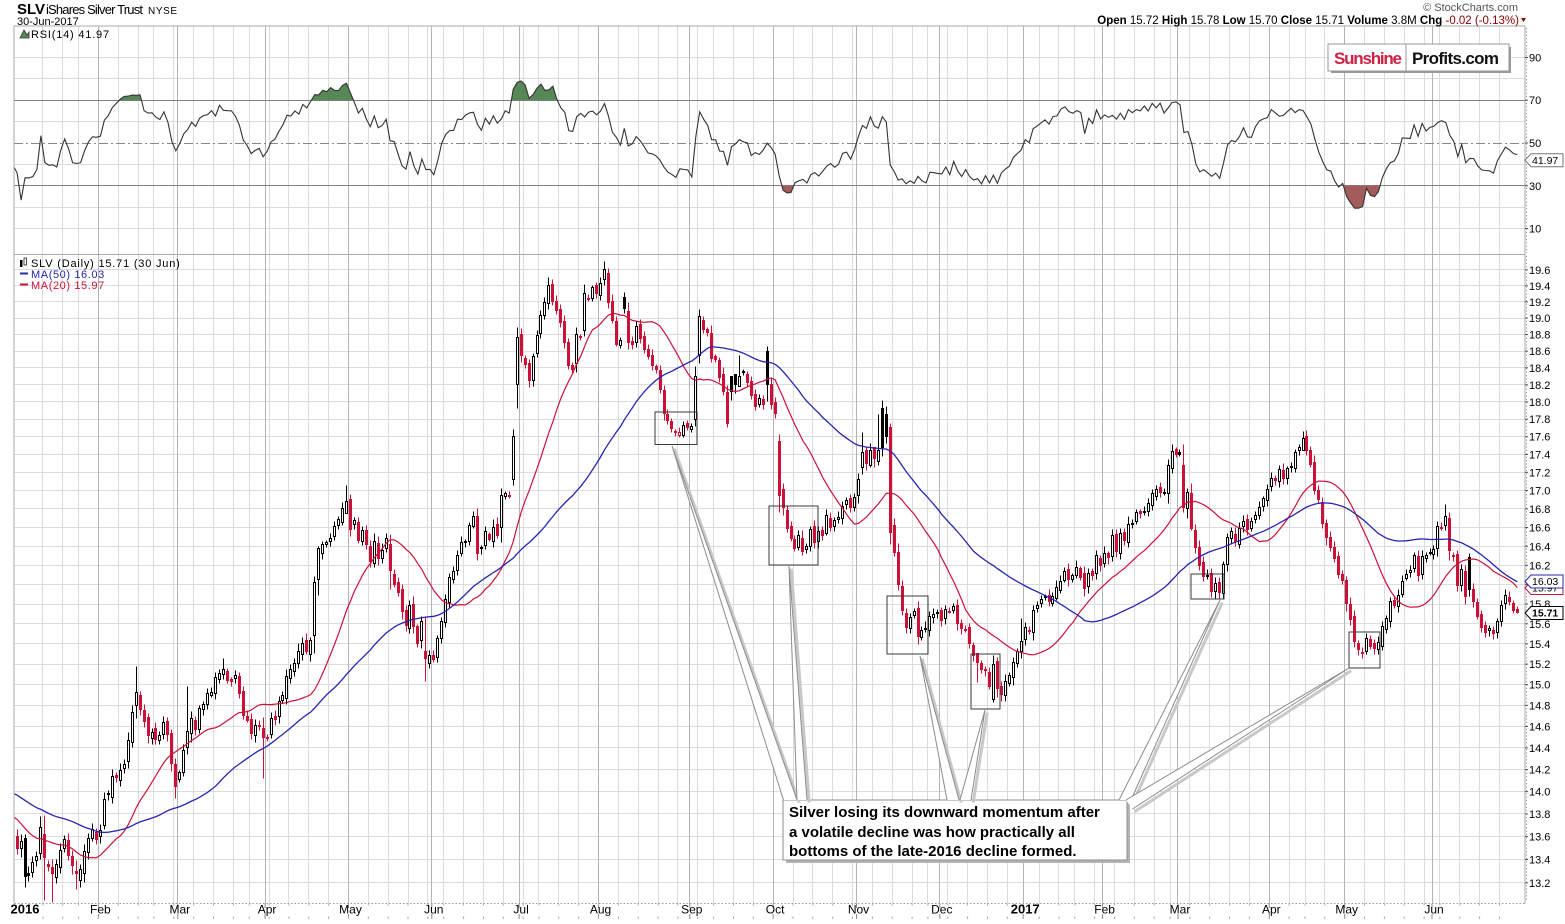 The image size is (1565, 924). What do you see at coordinates (1539, 352) in the screenshot?
I see `svg-text: 18.6` at bounding box center [1539, 352].